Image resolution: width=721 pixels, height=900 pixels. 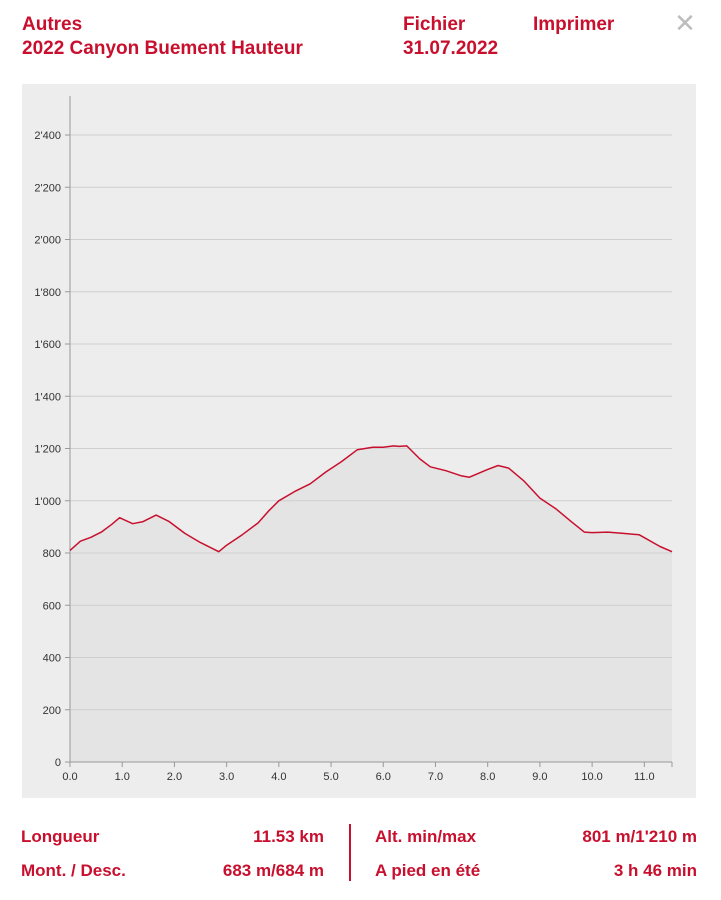 I want to click on stats-divider, so click(x=350, y=852).